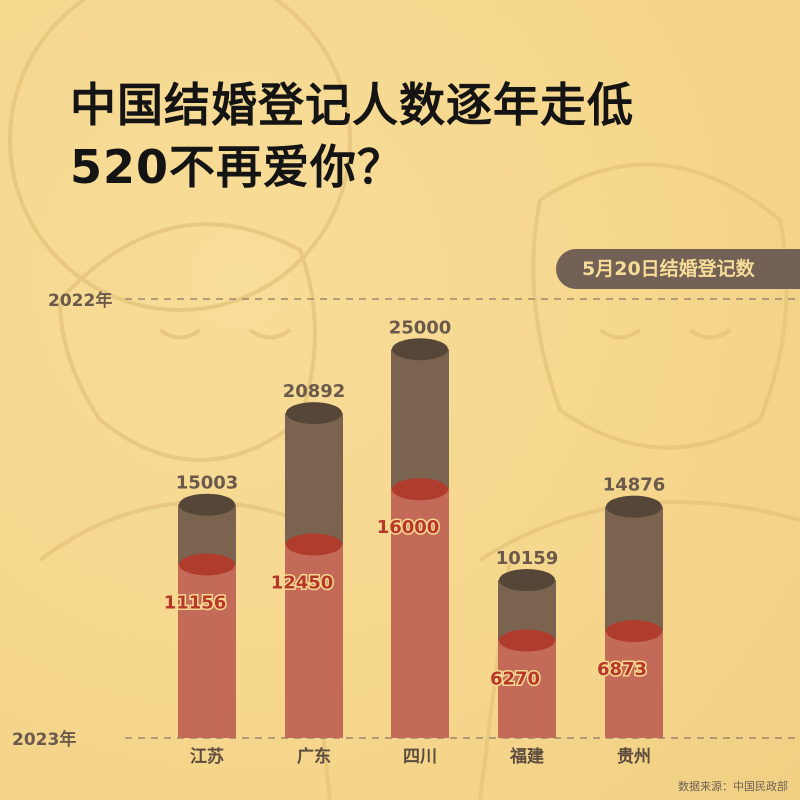 This screenshot has height=800, width=800. What do you see at coordinates (195, 603) in the screenshot?
I see `data-label-2023-1: 11156` at bounding box center [195, 603].